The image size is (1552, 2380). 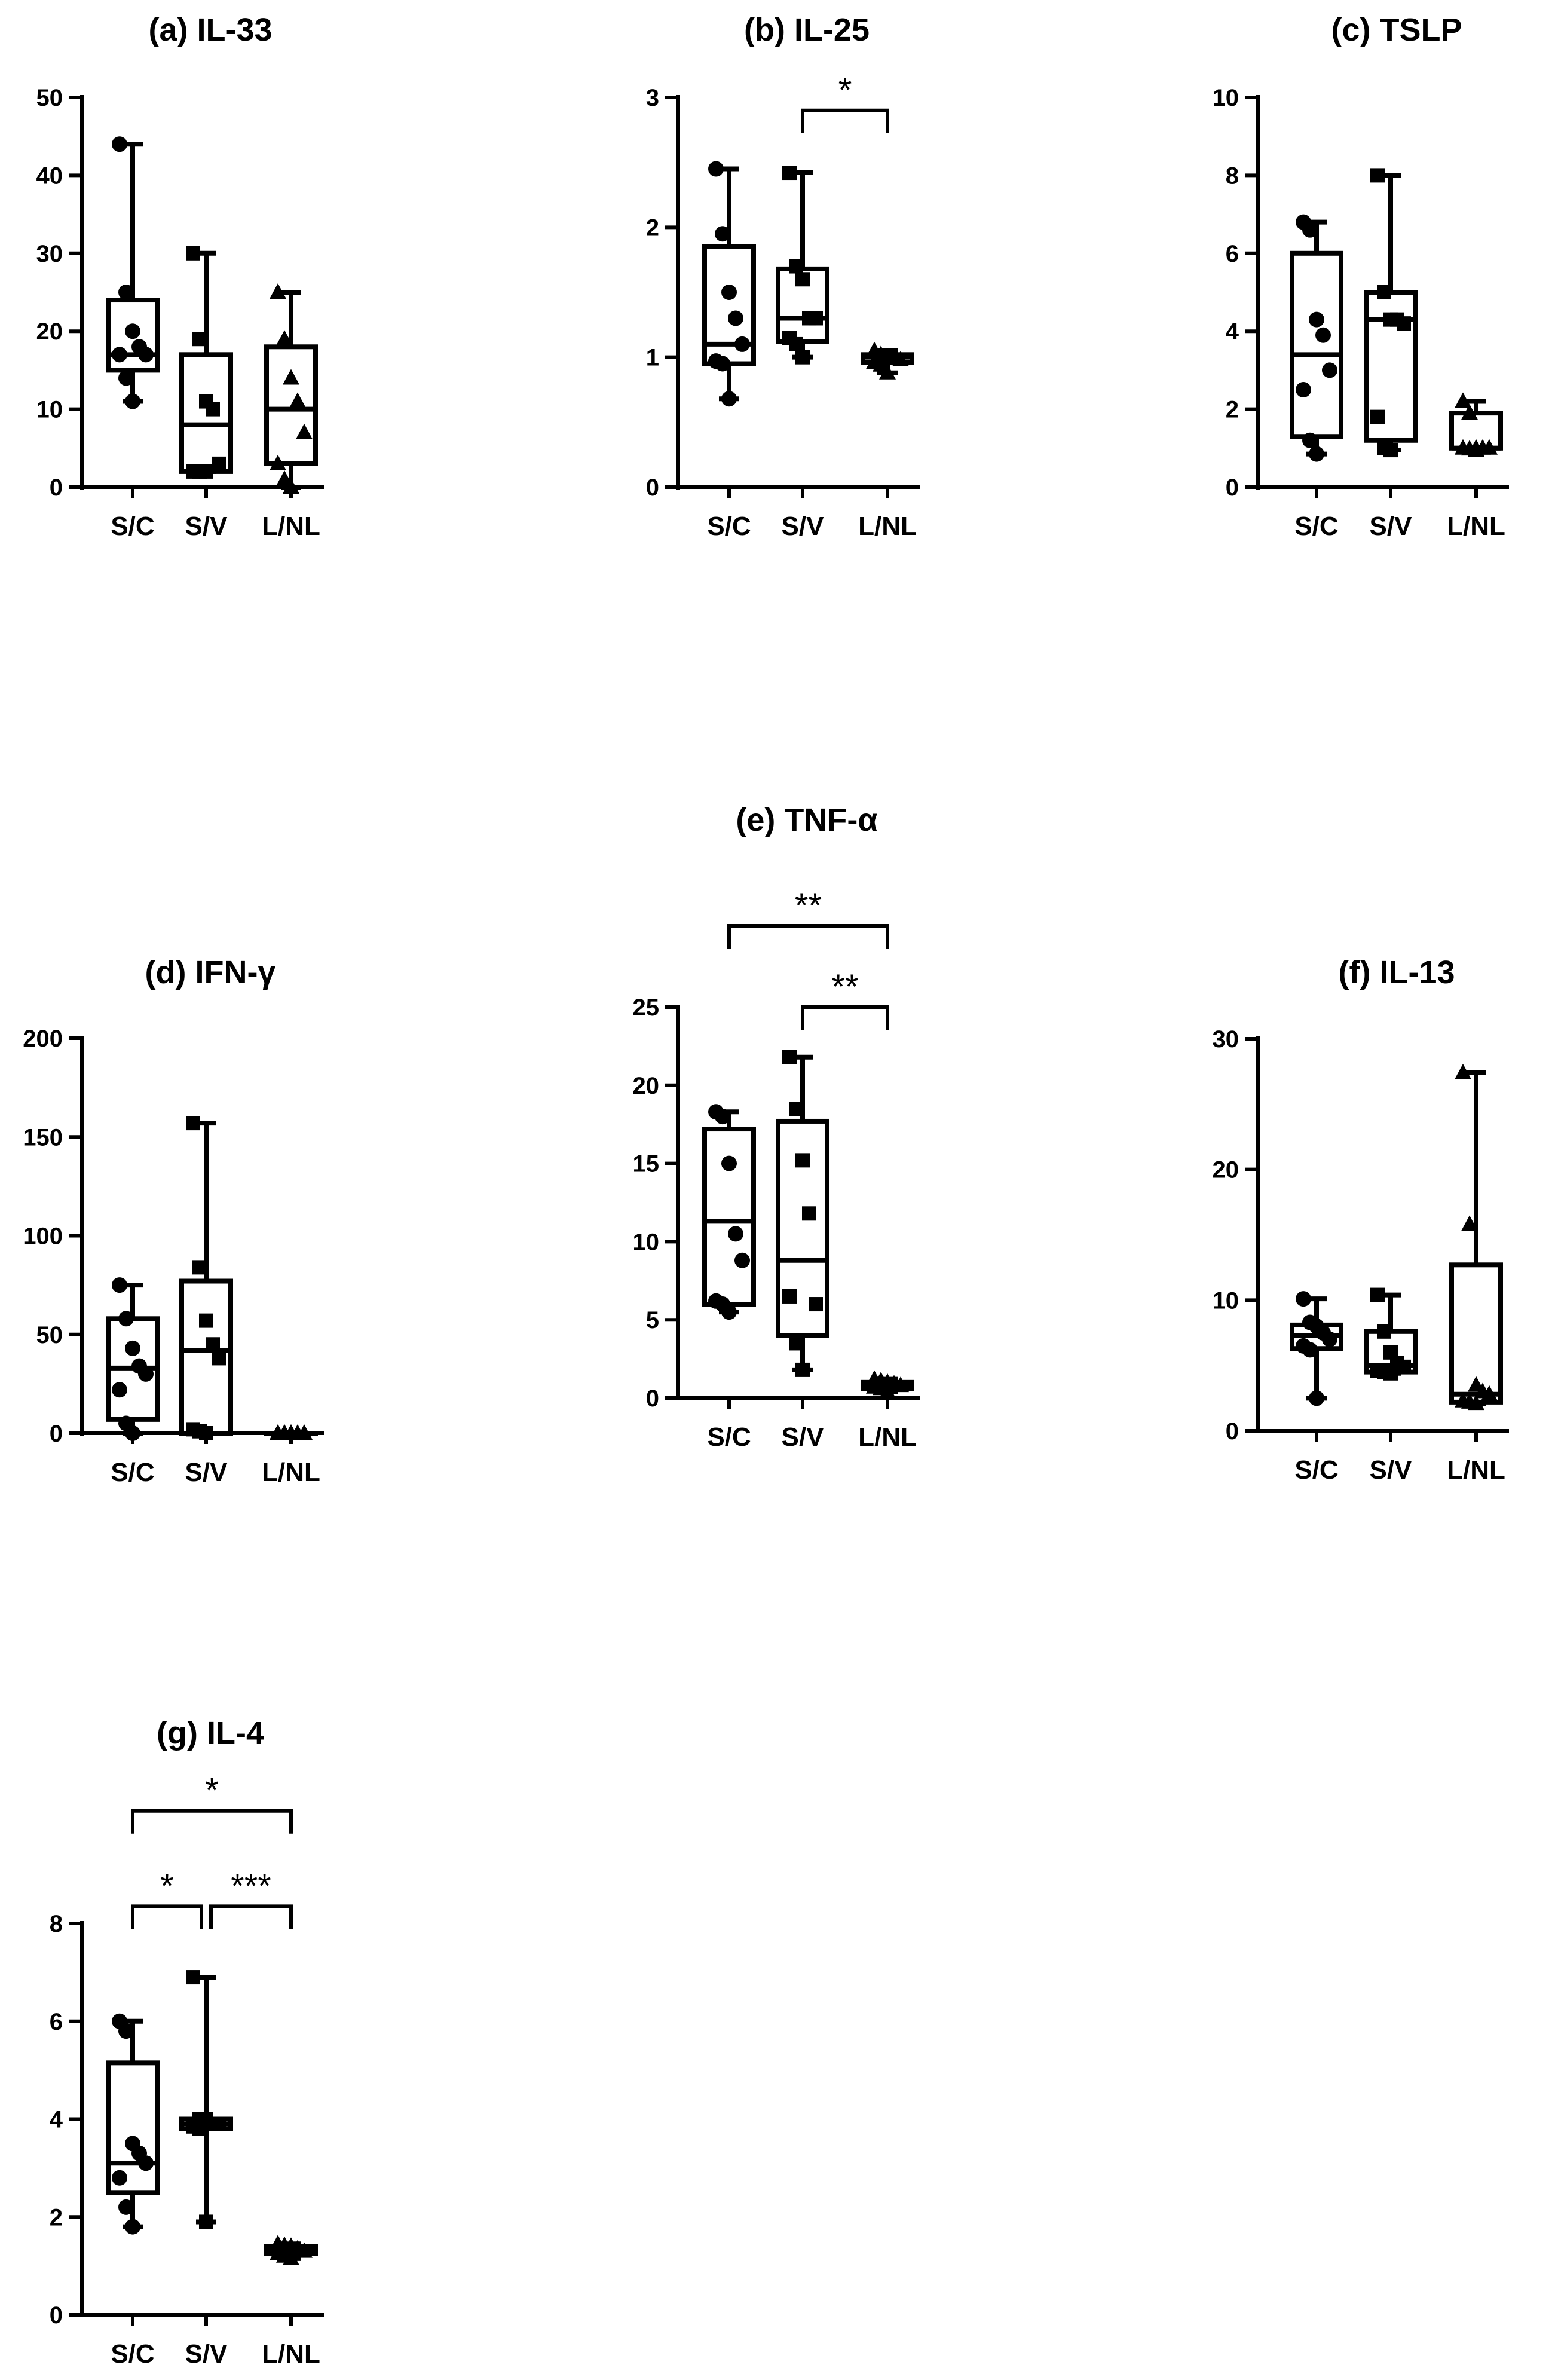 I want to click on y-tick-label: 6, so click(x=1232, y=254).